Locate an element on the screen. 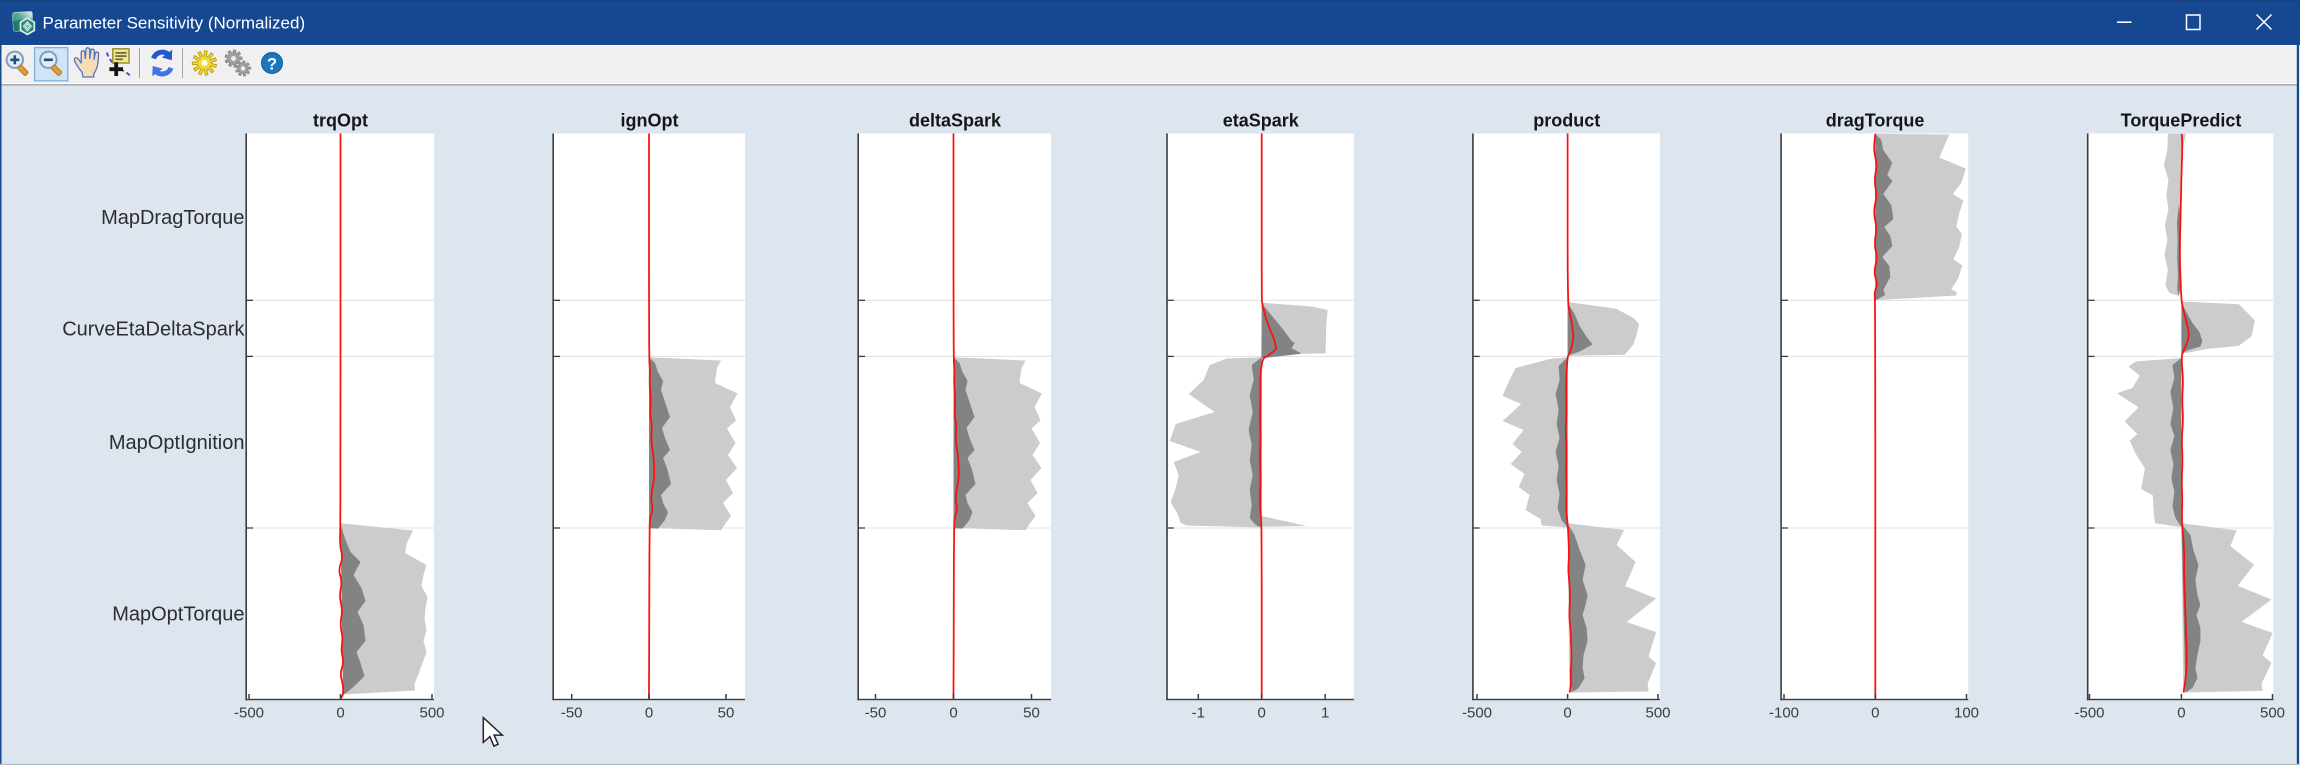 The height and width of the screenshot is (765, 2300). svg-text: MapOptTorque is located at coordinates (178, 615).